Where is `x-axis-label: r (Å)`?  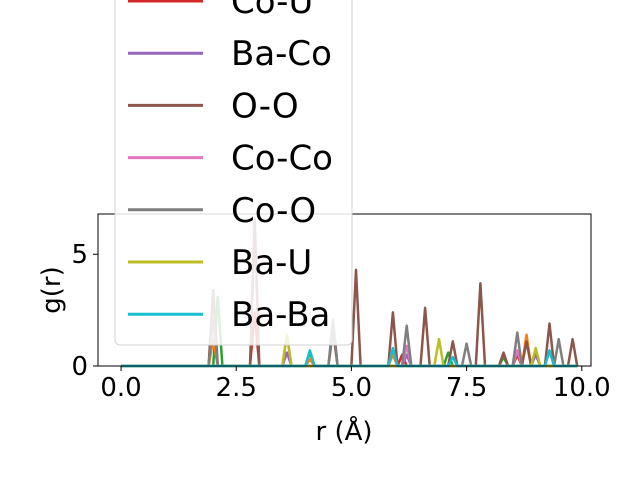
x-axis-label: r (Å) is located at coordinates (343, 431).